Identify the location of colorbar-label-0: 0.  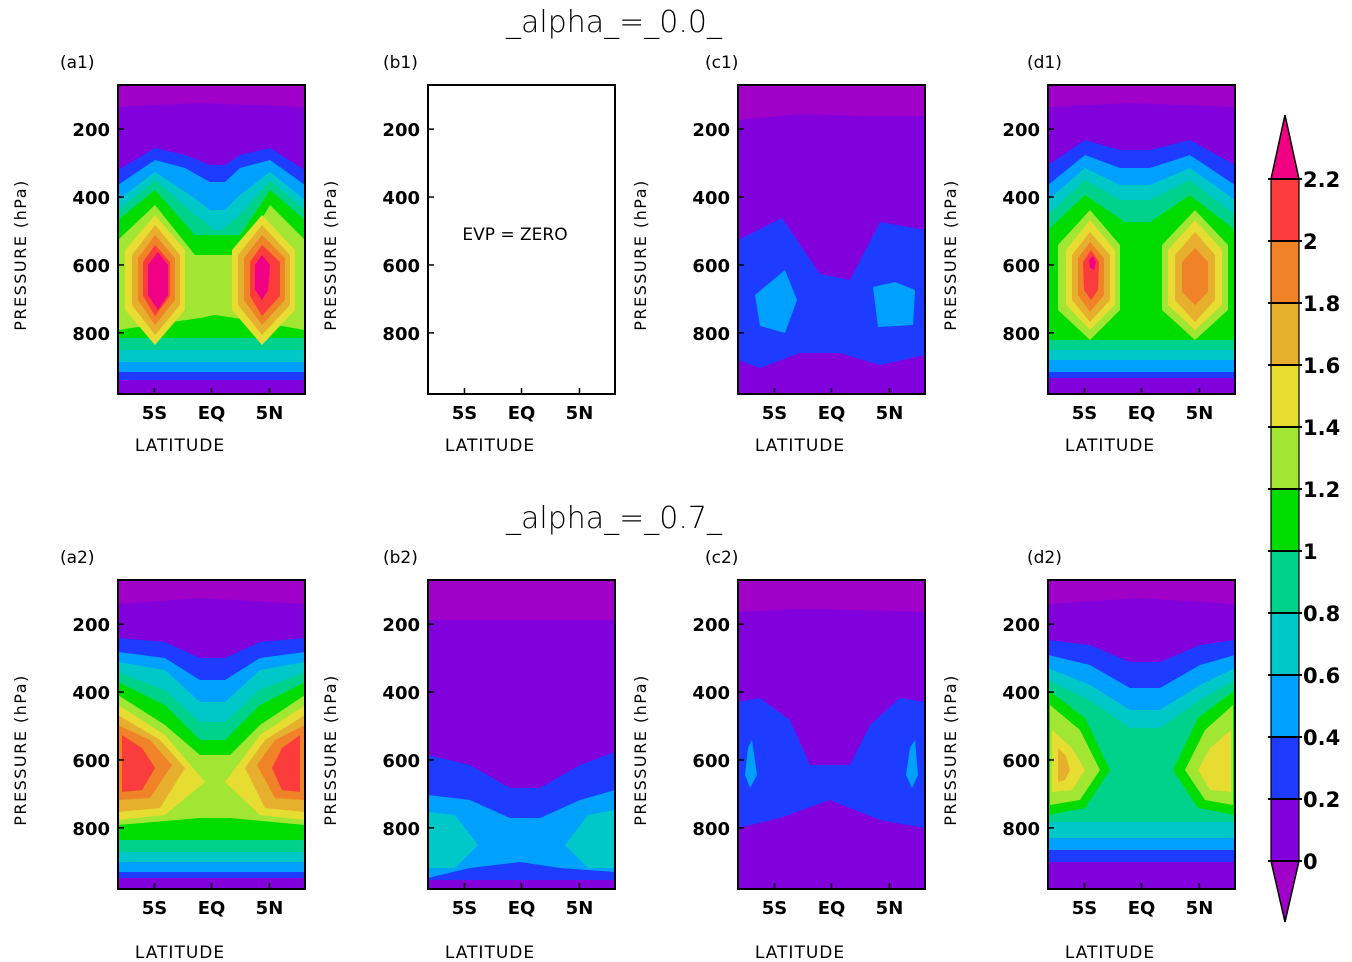
(1310, 862).